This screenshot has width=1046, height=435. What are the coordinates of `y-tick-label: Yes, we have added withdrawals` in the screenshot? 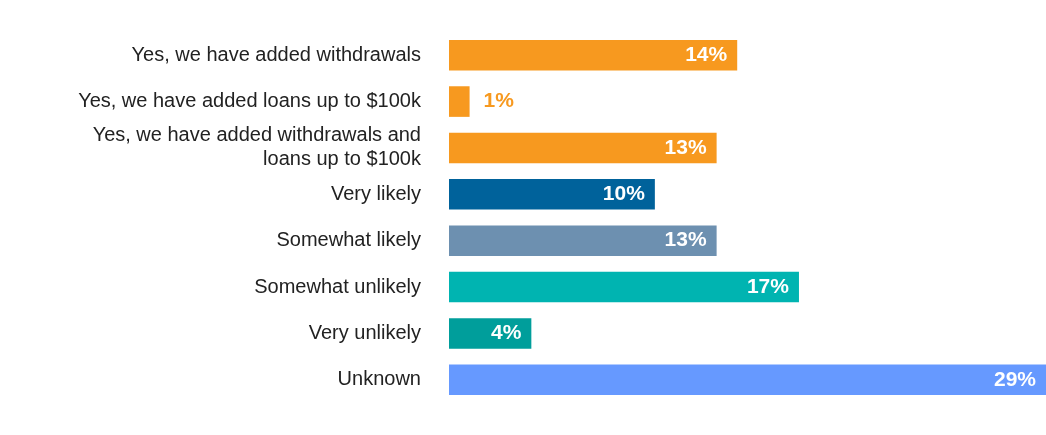 It's located at (276, 53).